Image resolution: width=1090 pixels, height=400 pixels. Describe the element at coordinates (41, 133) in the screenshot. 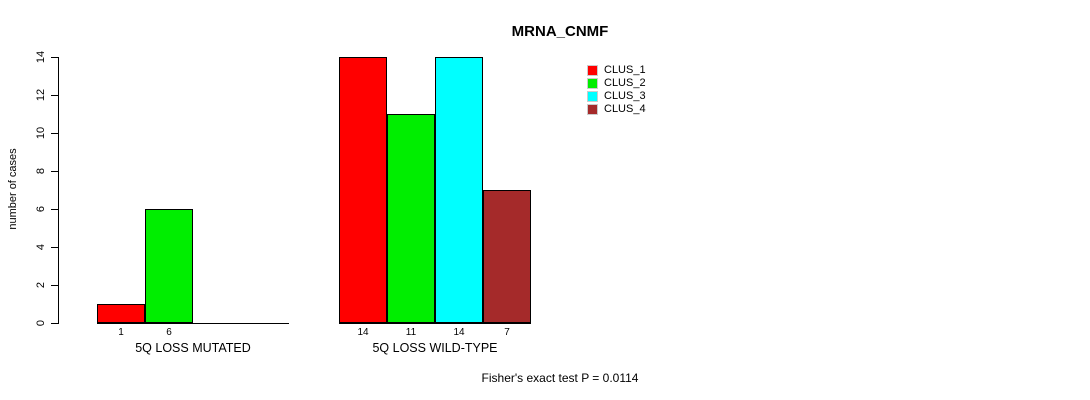

I see `y-tick-label: 10` at that location.